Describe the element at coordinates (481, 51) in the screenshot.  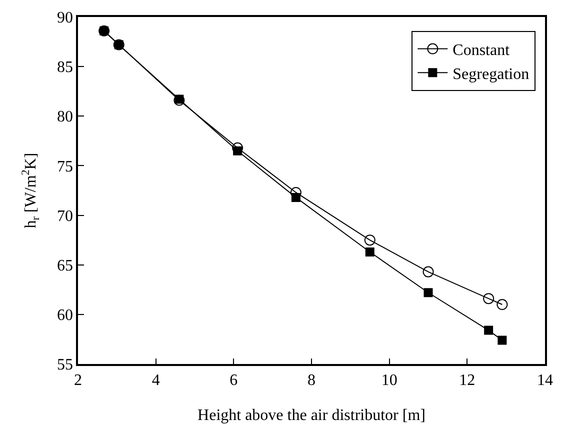
I see `legend-label: Constant` at that location.